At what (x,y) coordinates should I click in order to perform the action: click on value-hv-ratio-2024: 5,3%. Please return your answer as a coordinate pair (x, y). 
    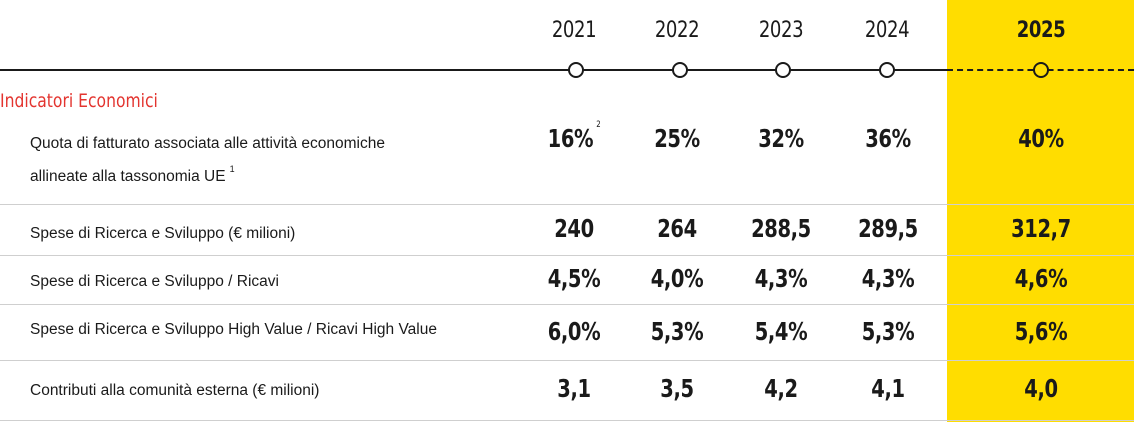
    Looking at the image, I should click on (888, 331).